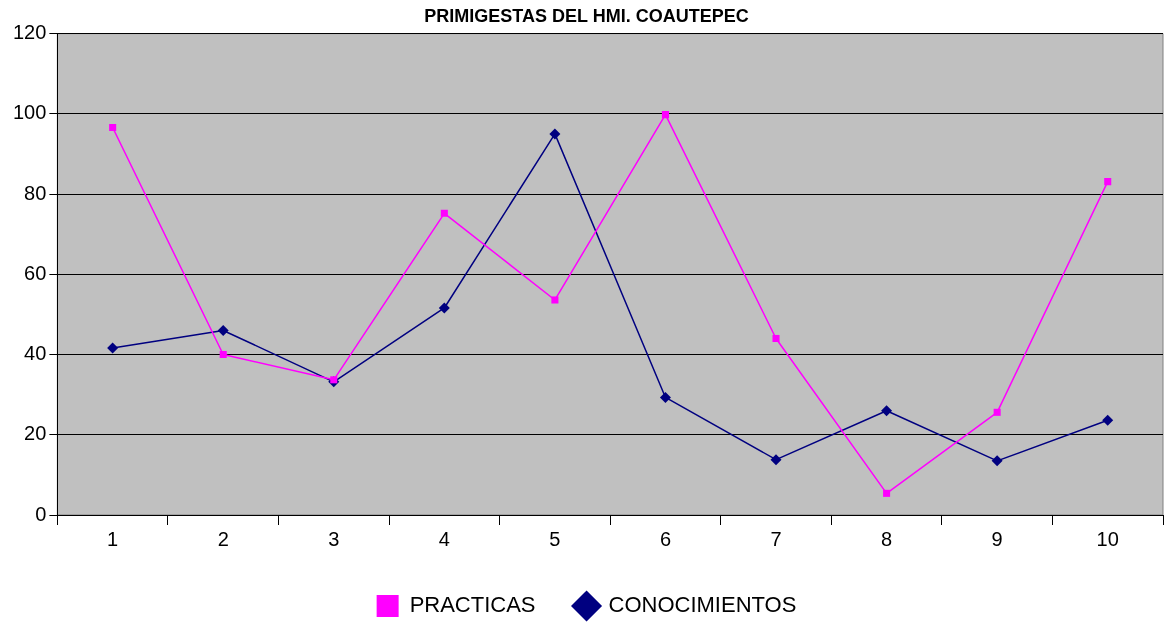 This screenshot has width=1173, height=631. I want to click on x-tick-label: 5, so click(555, 538).